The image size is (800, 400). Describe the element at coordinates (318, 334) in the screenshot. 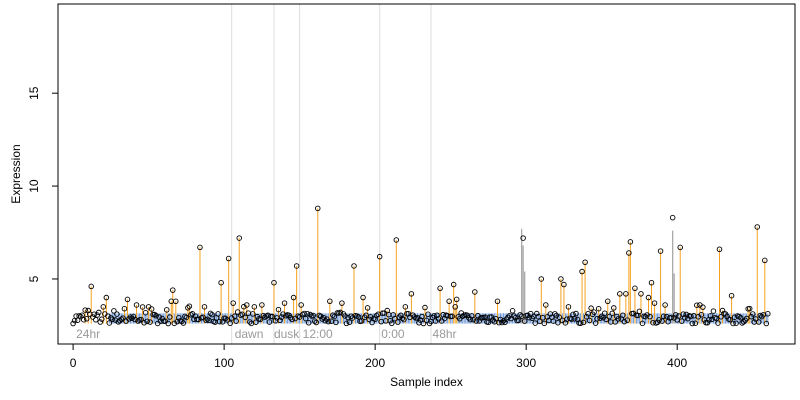

I see `time-annotation: 12:00` at that location.